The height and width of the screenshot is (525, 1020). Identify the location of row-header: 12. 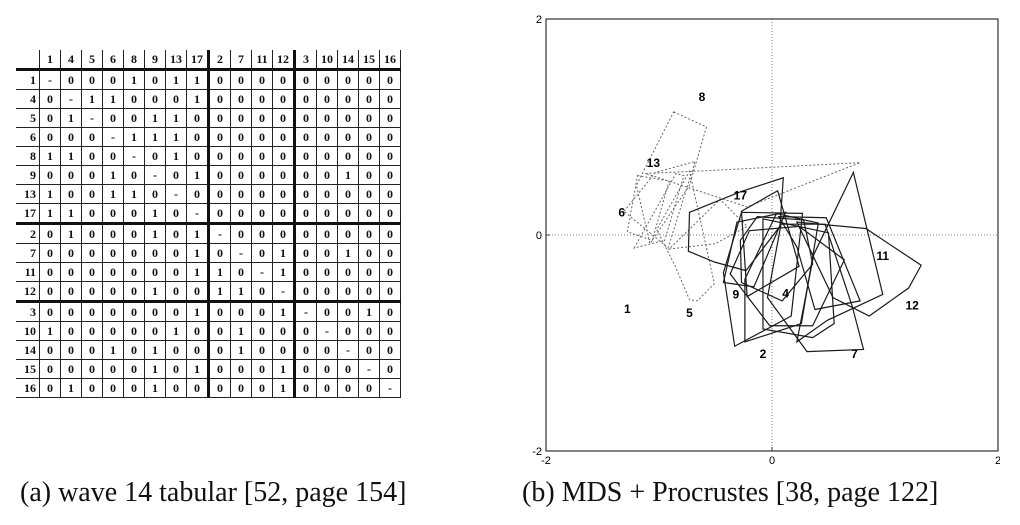
(28, 292).